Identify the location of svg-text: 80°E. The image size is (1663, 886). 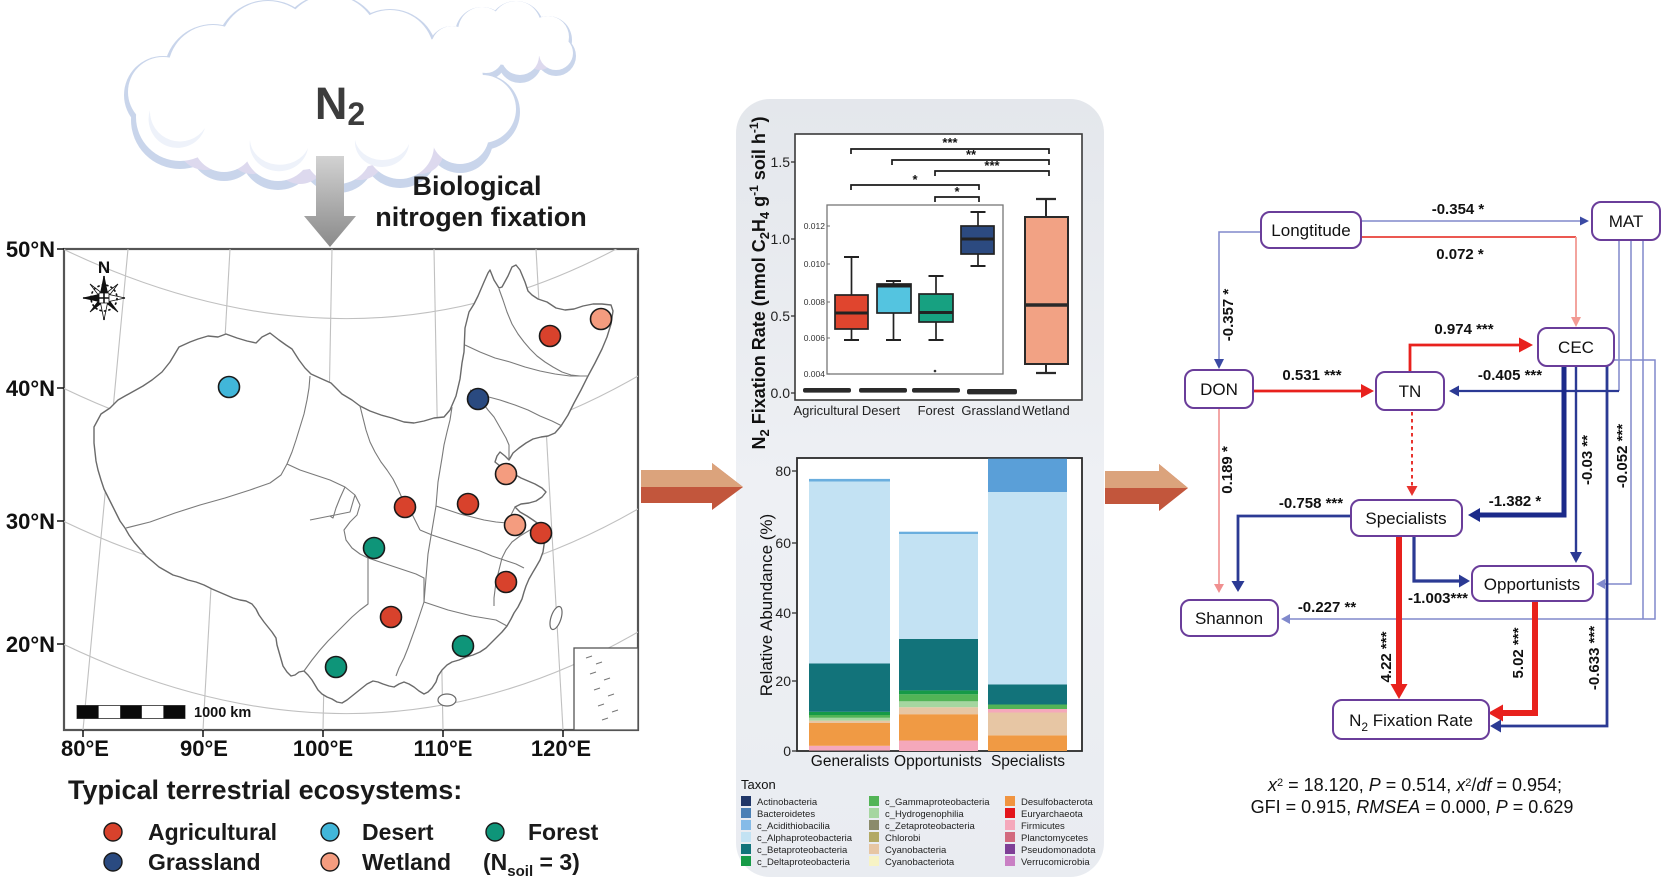
(85, 748).